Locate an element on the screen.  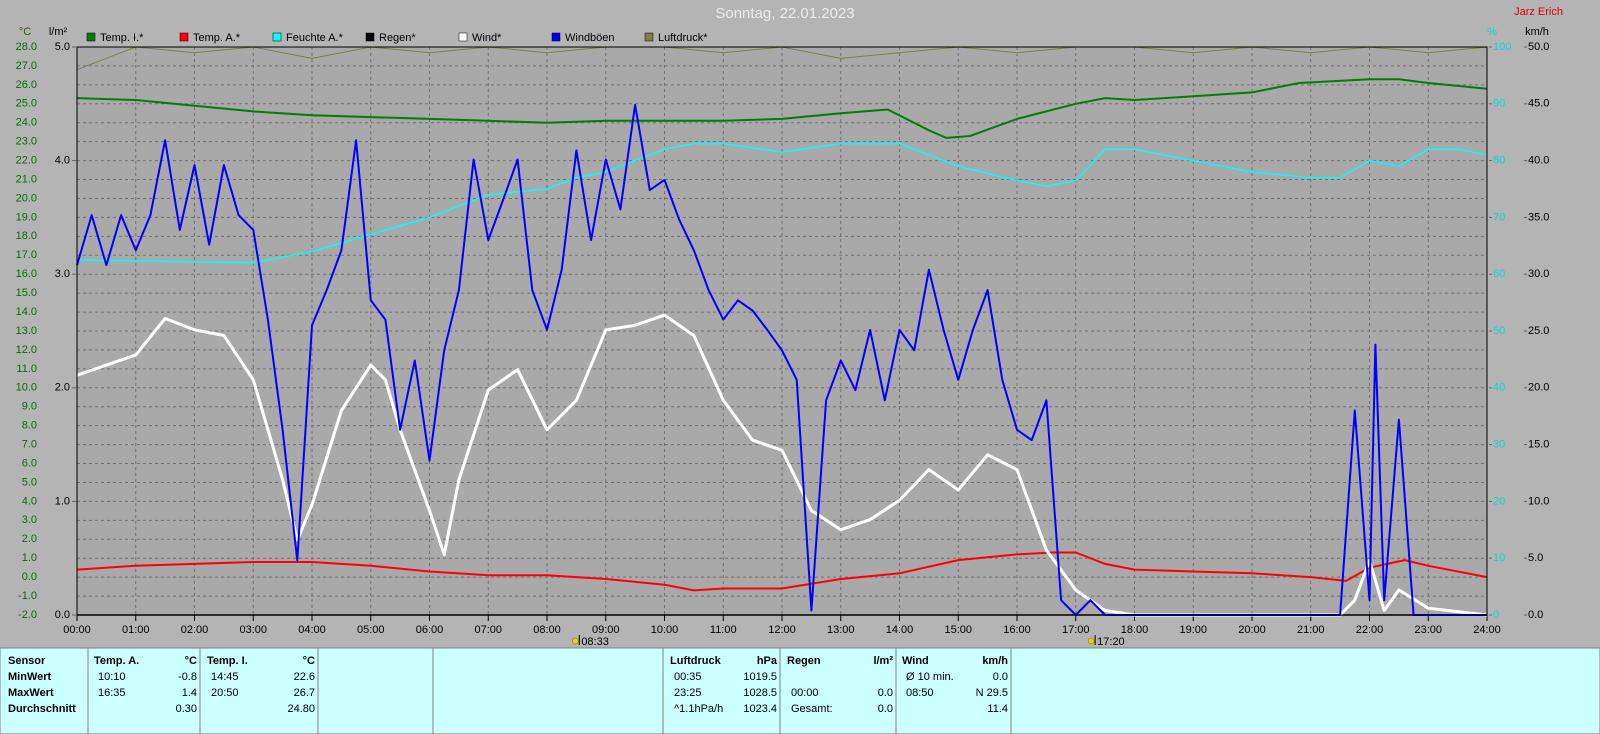
stat-value: -0.8 is located at coordinates (187, 677).